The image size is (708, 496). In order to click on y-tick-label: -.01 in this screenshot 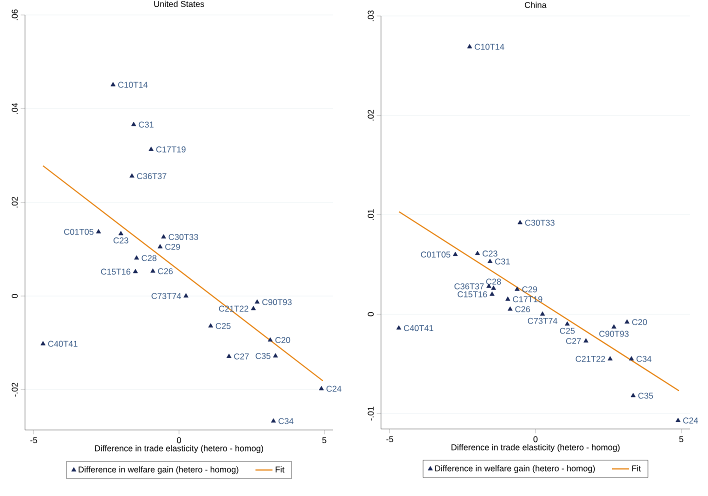, I will do `click(371, 413)`.